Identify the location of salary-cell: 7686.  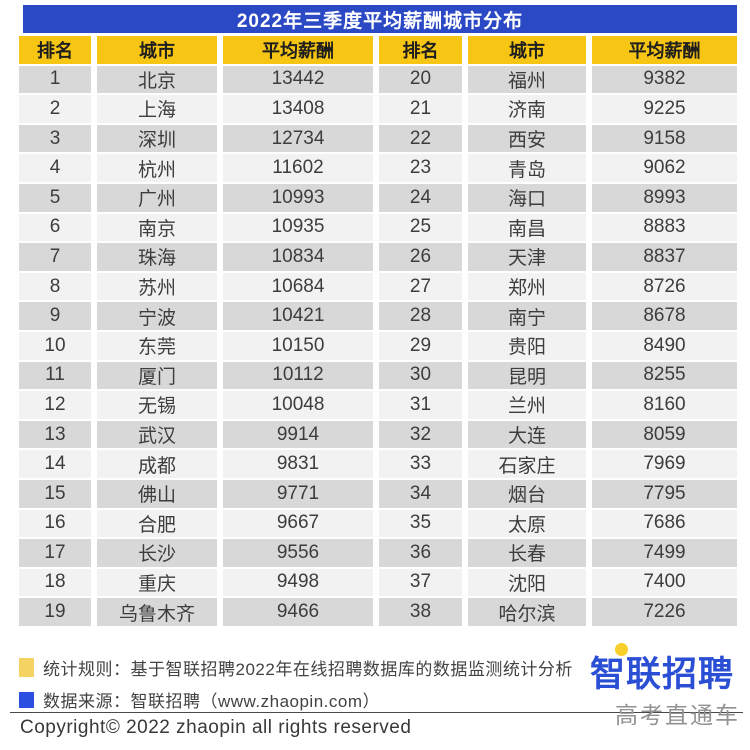
(664, 523).